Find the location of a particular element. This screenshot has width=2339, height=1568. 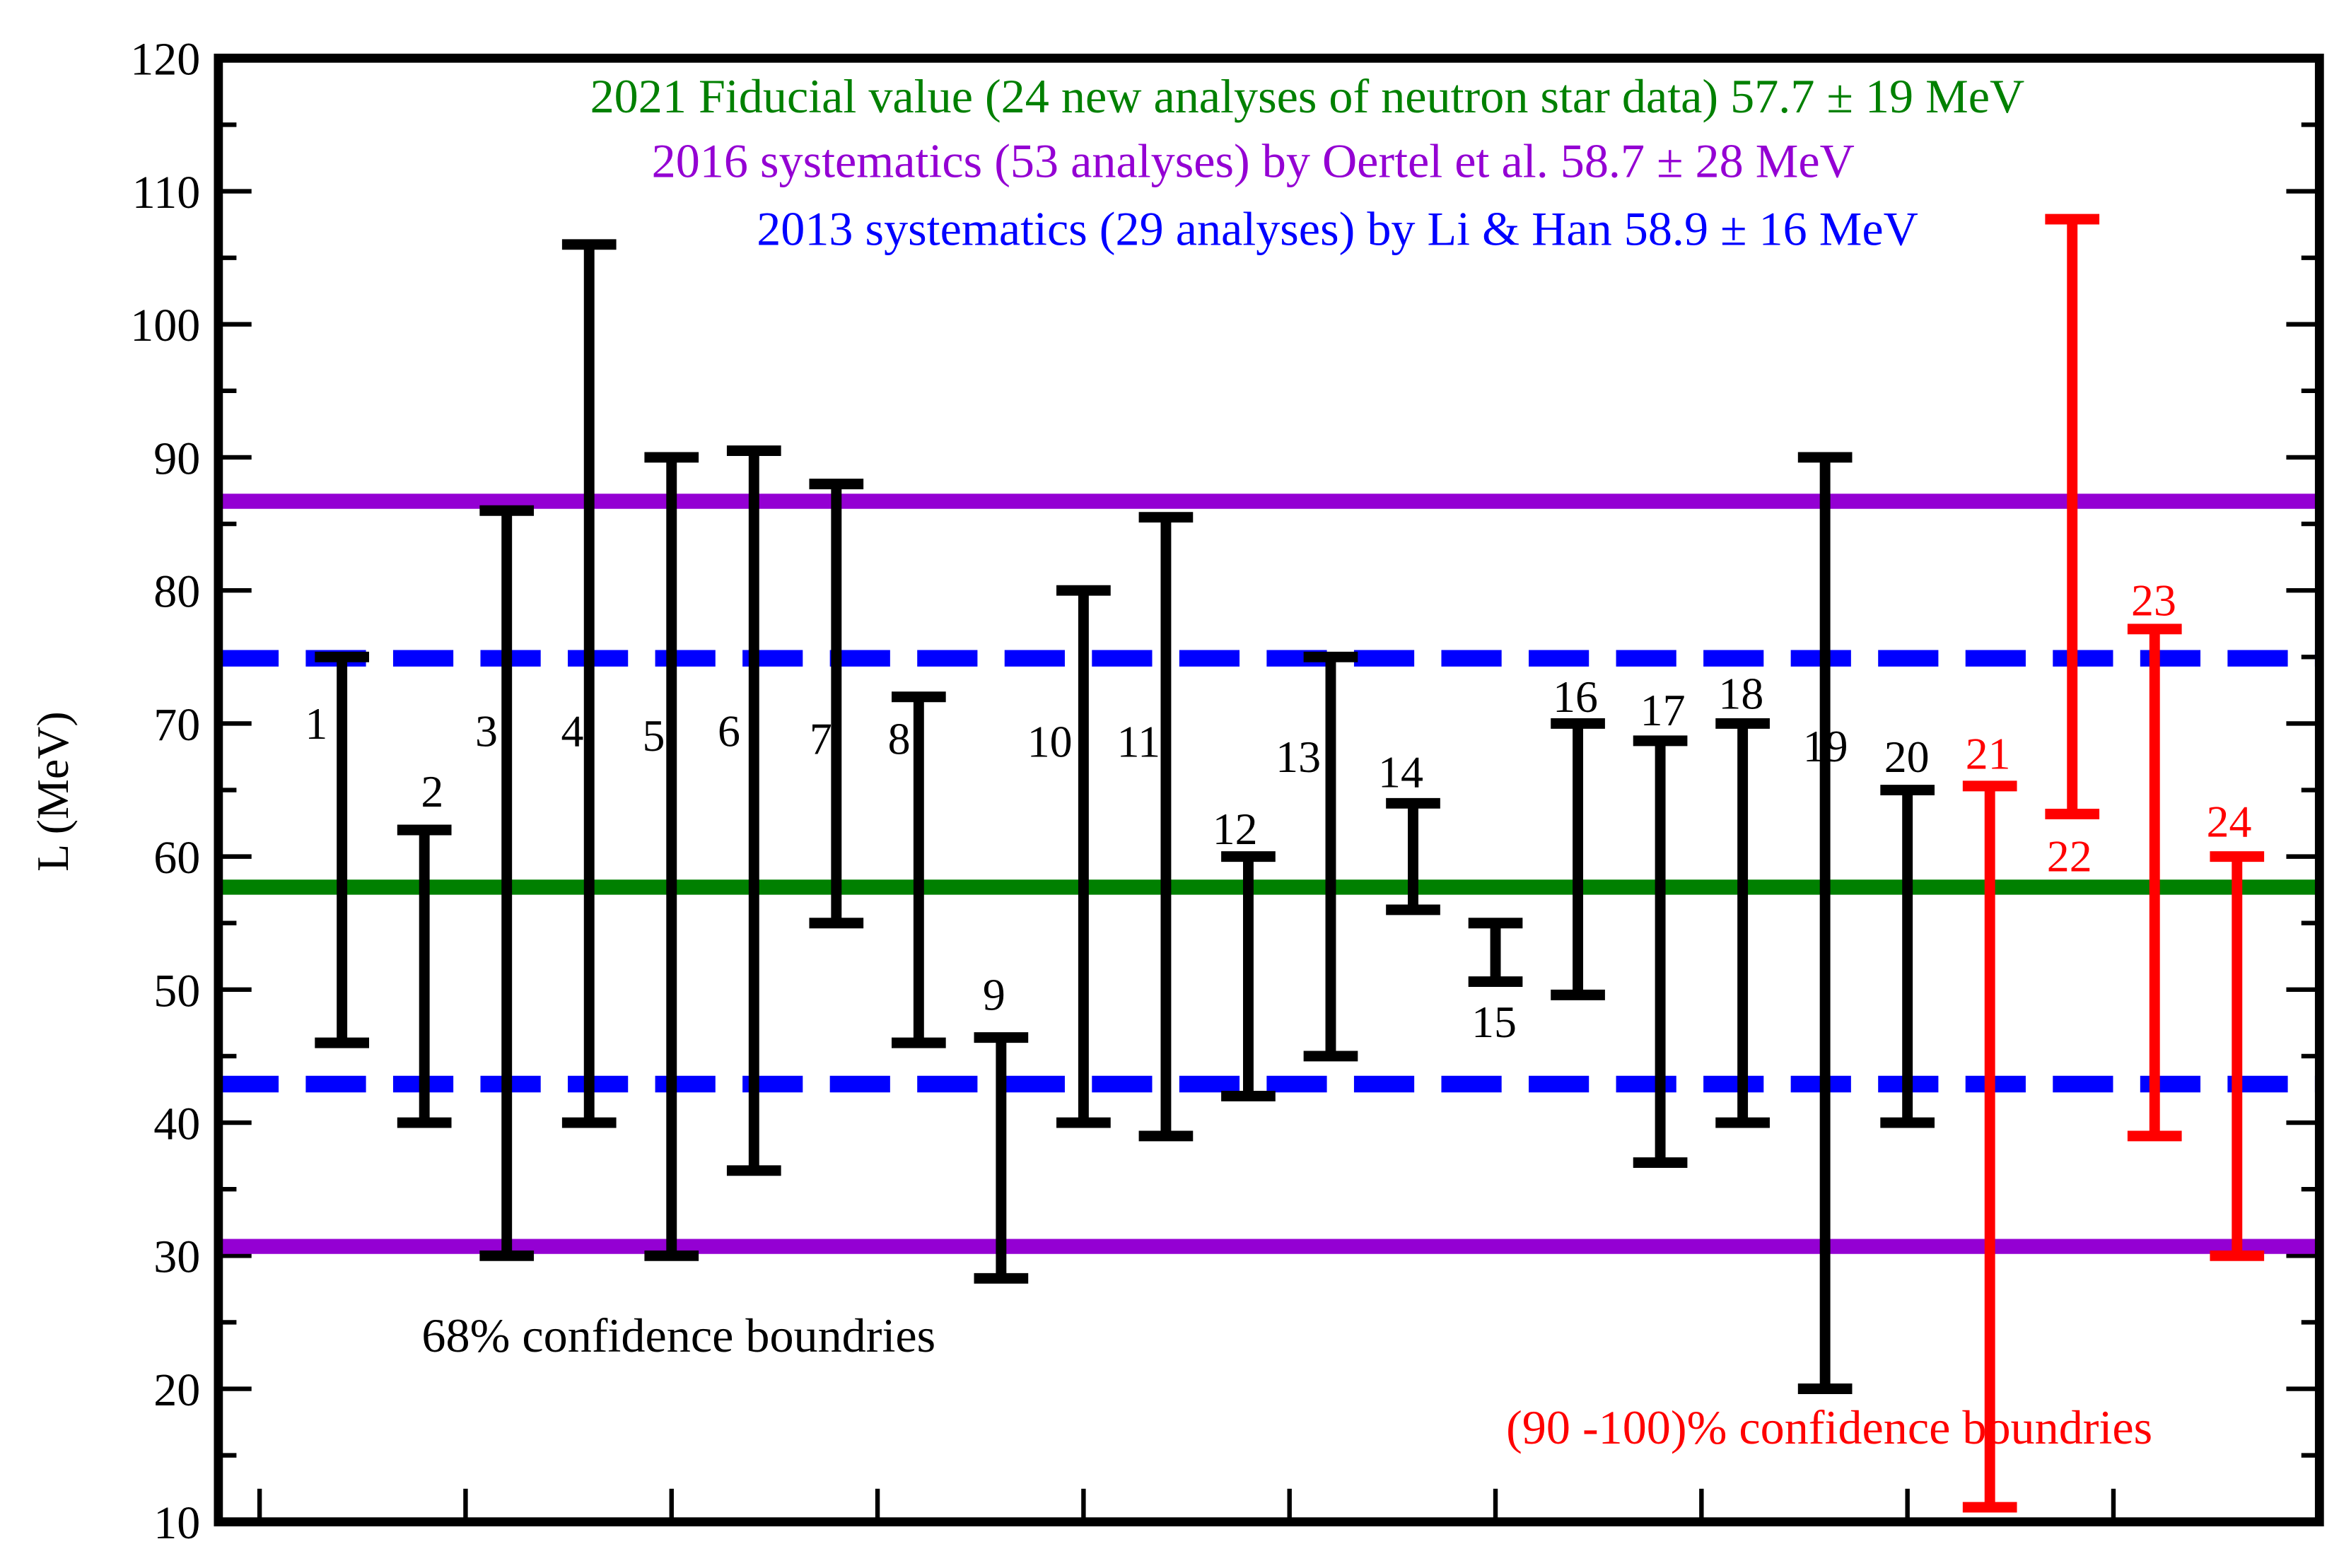

y-tick-label: 30 is located at coordinates (177, 1257).